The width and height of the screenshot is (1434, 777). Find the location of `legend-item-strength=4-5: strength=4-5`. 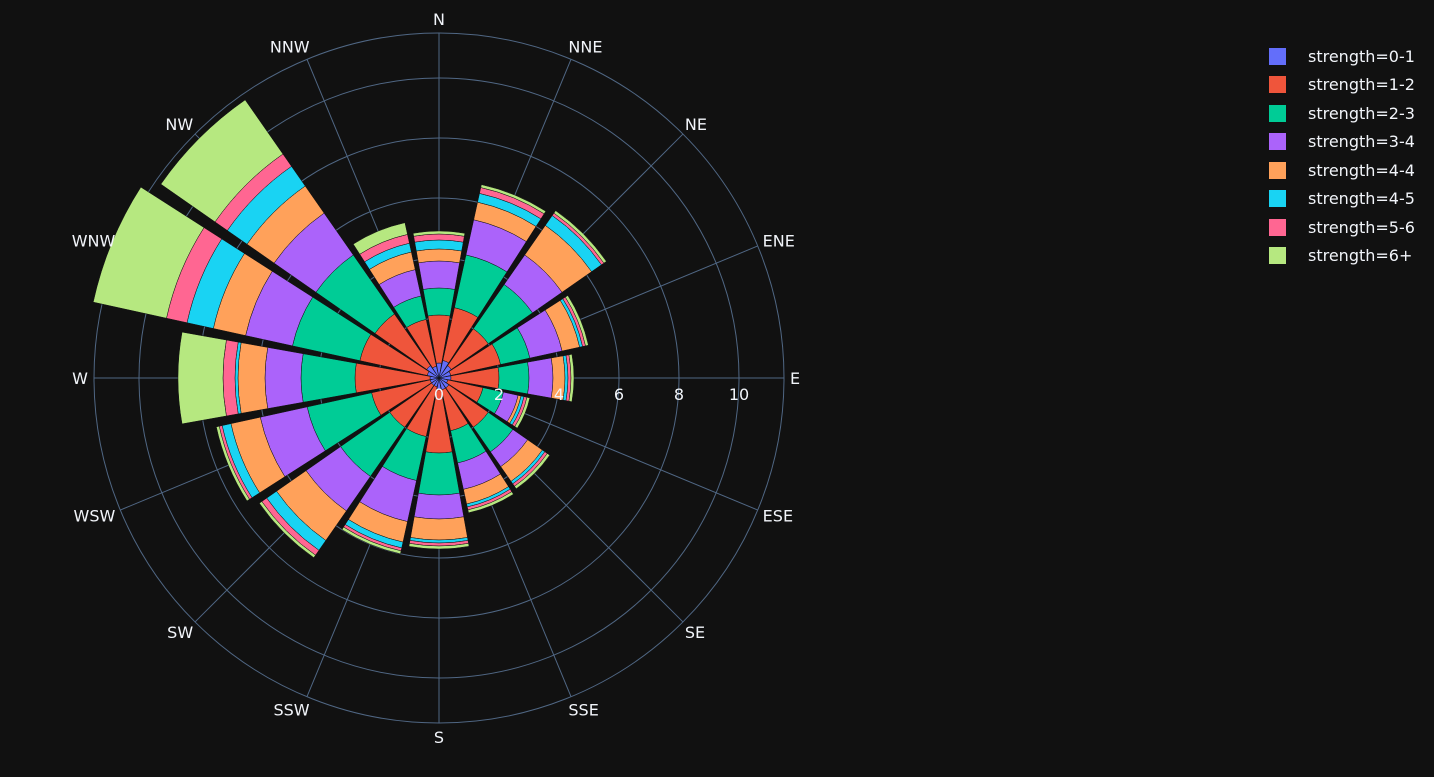

legend-item-strength=4-5: strength=4-5 is located at coordinates (1347, 199).